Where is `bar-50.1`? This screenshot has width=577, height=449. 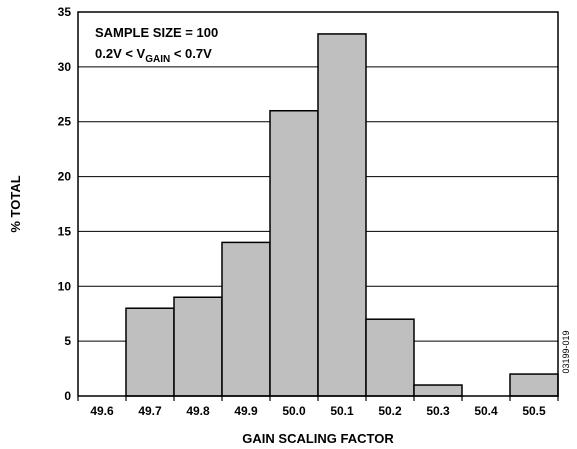
bar-50.1 is located at coordinates (342, 215).